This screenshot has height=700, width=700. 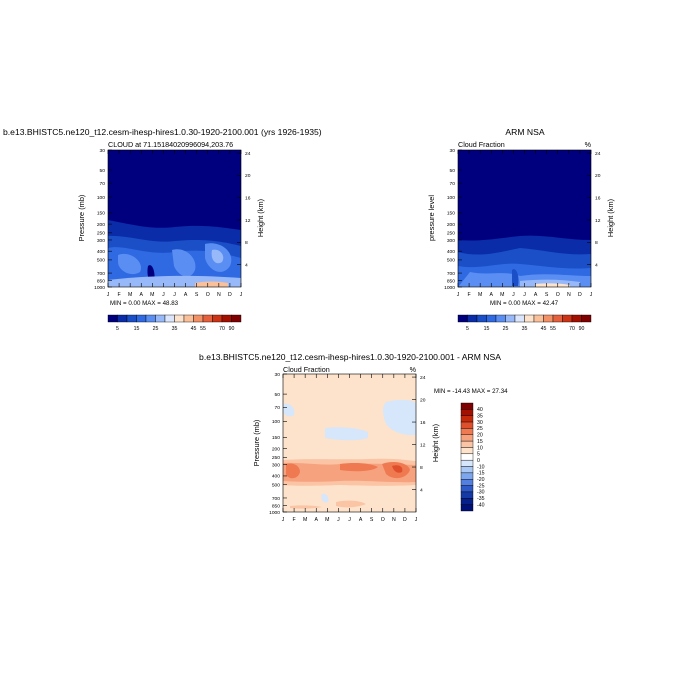 What do you see at coordinates (580, 295) in the screenshot?
I see `xtick-label: D` at bounding box center [580, 295].